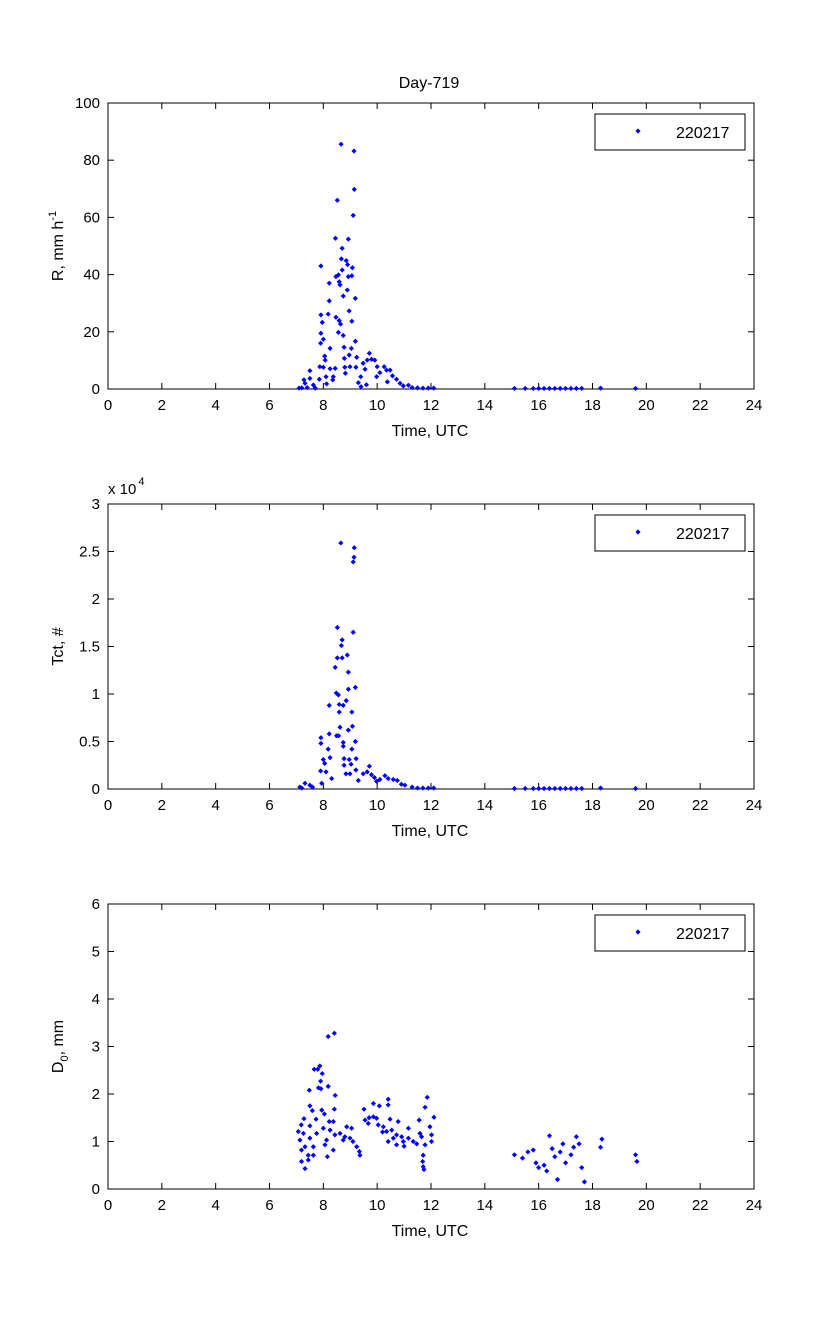 Image resolution: width=833 pixels, height=1334 pixels. What do you see at coordinates (89, 647) in the screenshot?
I see `y-tick-label: 1.5` at bounding box center [89, 647].